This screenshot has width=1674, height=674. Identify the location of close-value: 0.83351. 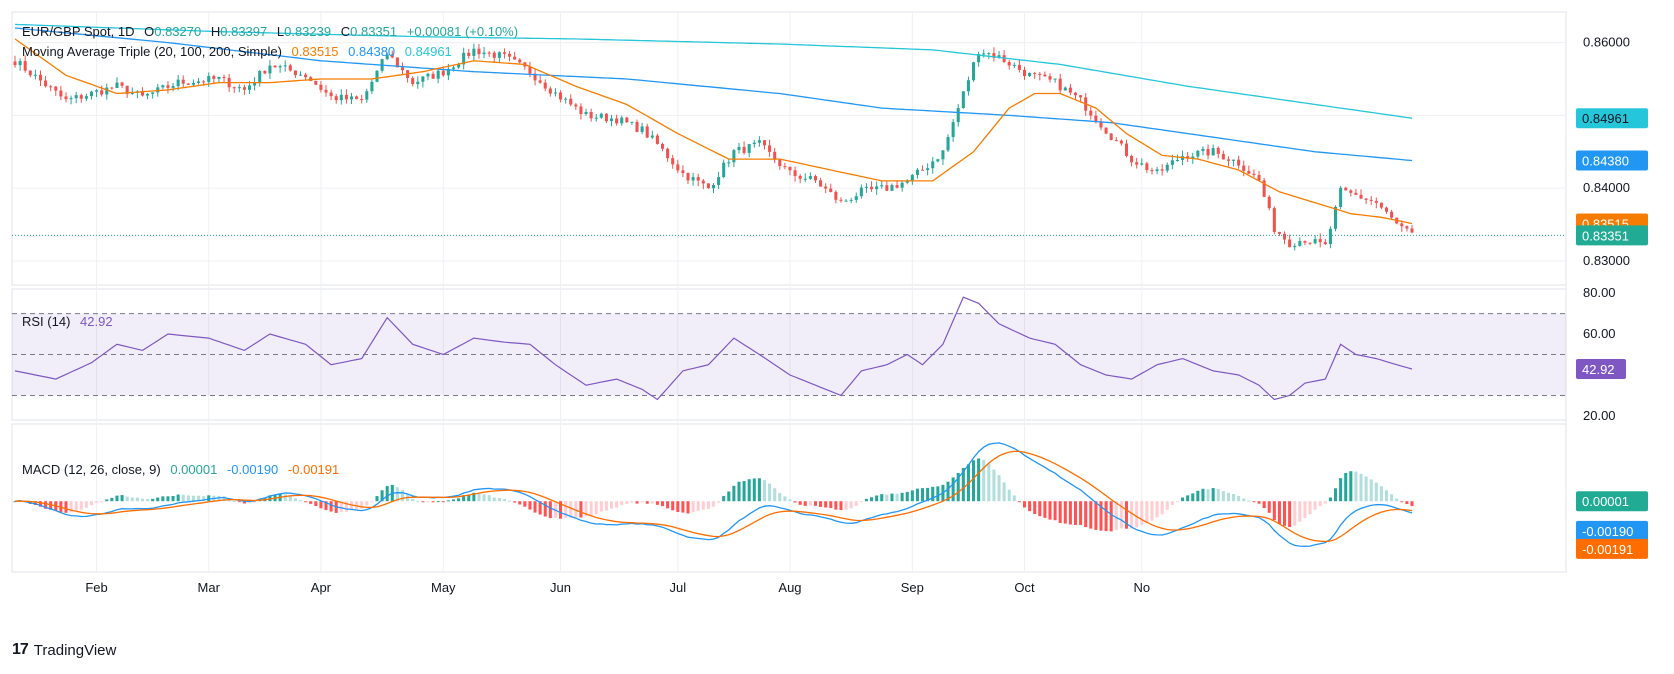
(374, 31).